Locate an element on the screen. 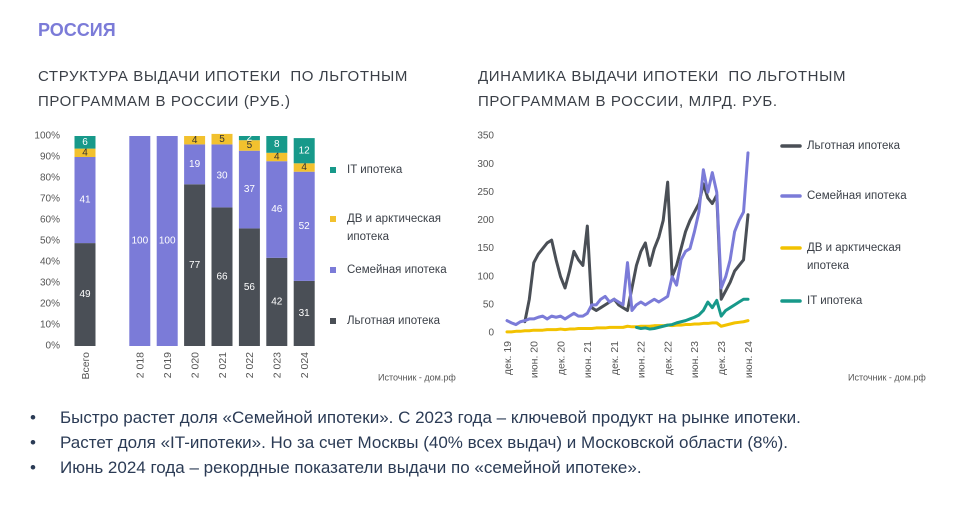 The height and width of the screenshot is (519, 957). x-tick-label: 2 021 is located at coordinates (223, 365).